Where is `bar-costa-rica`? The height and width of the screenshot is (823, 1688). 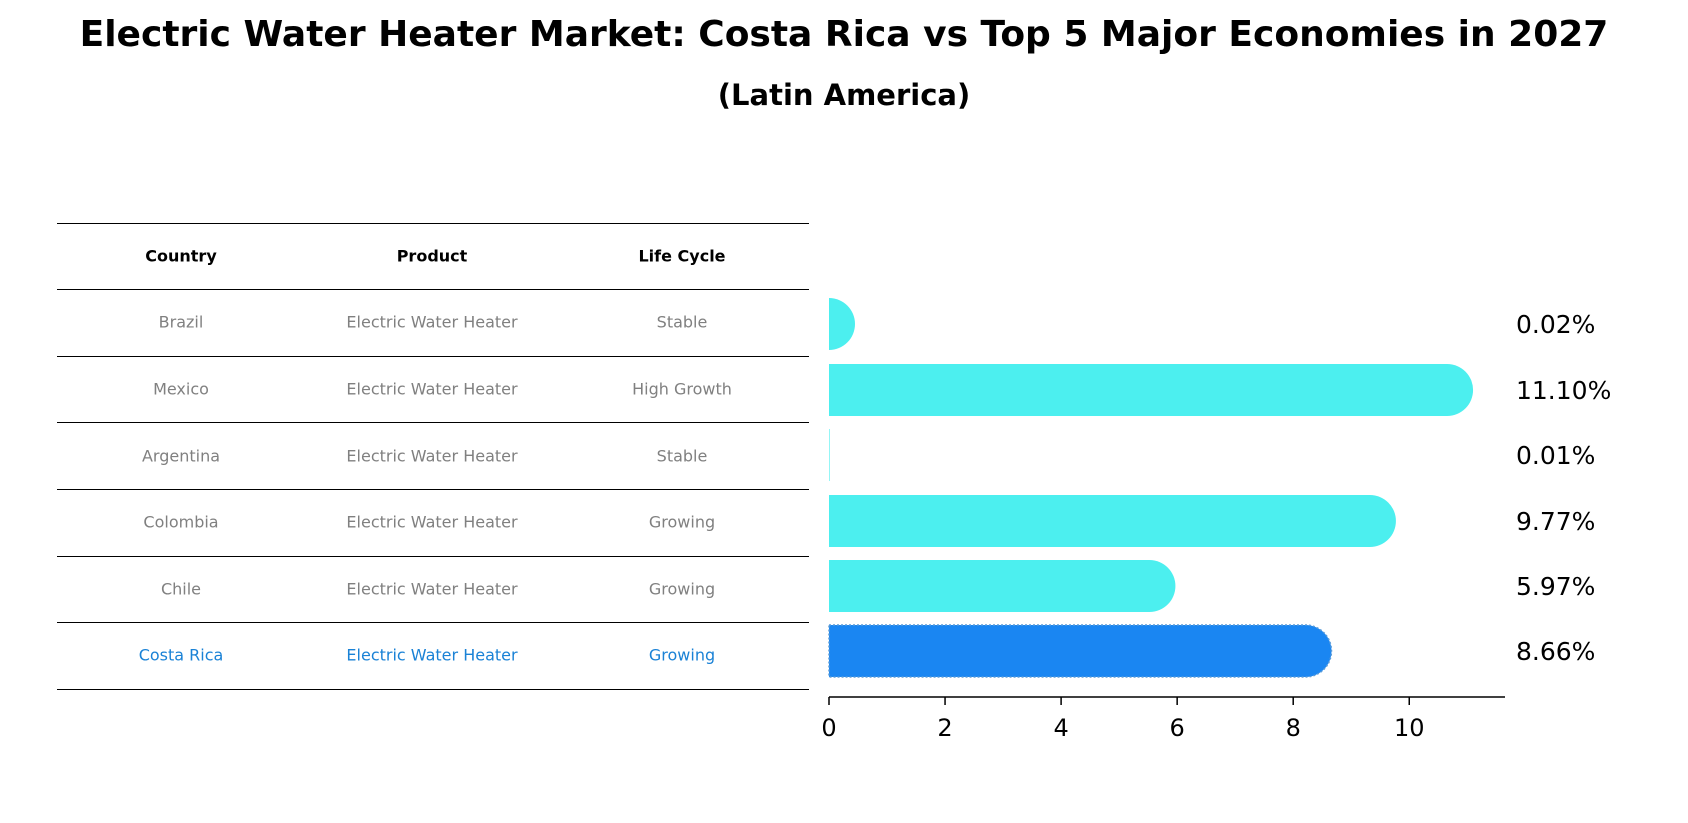
bar-costa-rica is located at coordinates (1080, 651).